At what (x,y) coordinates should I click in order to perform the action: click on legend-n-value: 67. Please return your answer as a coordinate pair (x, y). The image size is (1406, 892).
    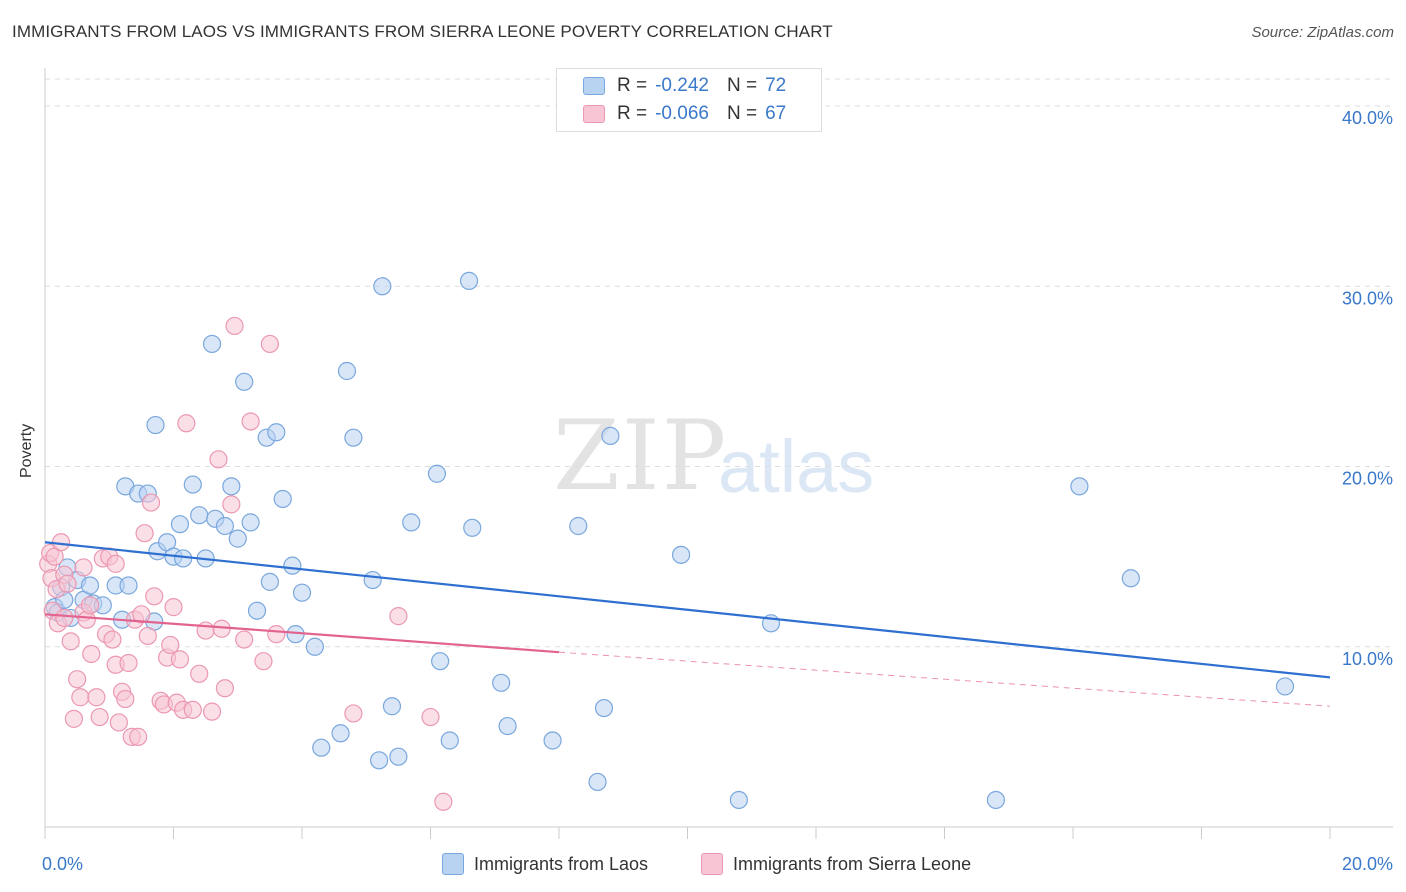
    Looking at the image, I should click on (776, 113).